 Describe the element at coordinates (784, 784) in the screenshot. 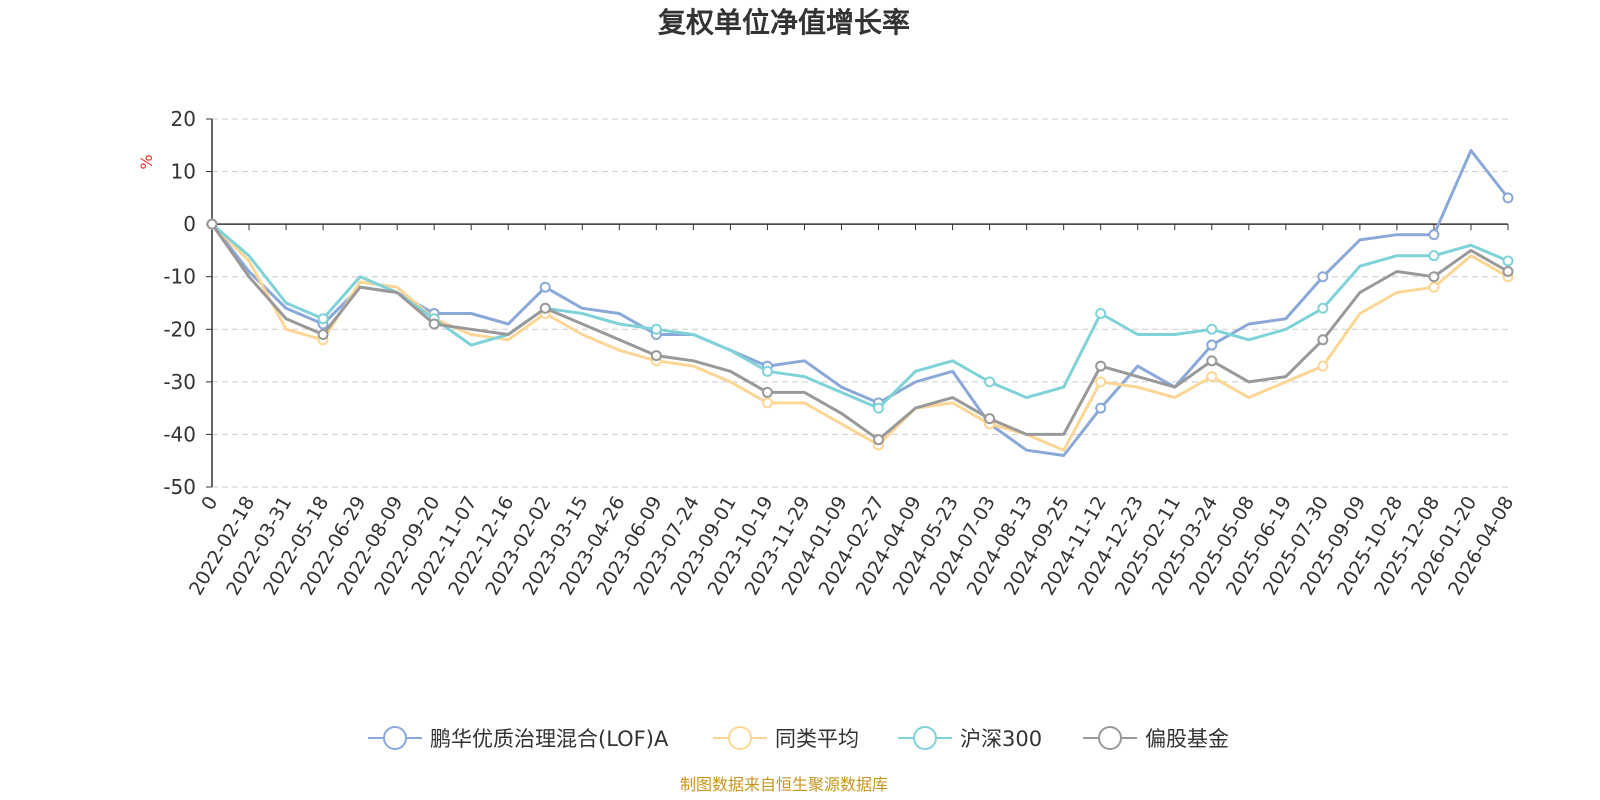

I see `source-note: 制图数据来自恒生聚源数据库` at that location.